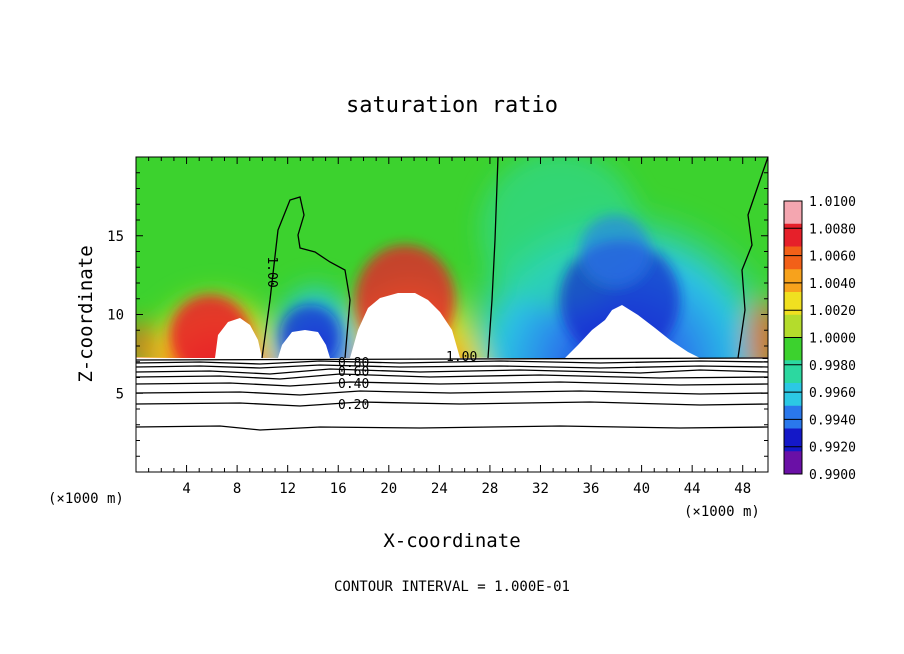 Image resolution: width=904 pixels, height=654 pixels. What do you see at coordinates (452, 587) in the screenshot?
I see `contour-interval-note: CONTOUR INTERVAL = 1.000E-01` at bounding box center [452, 587].